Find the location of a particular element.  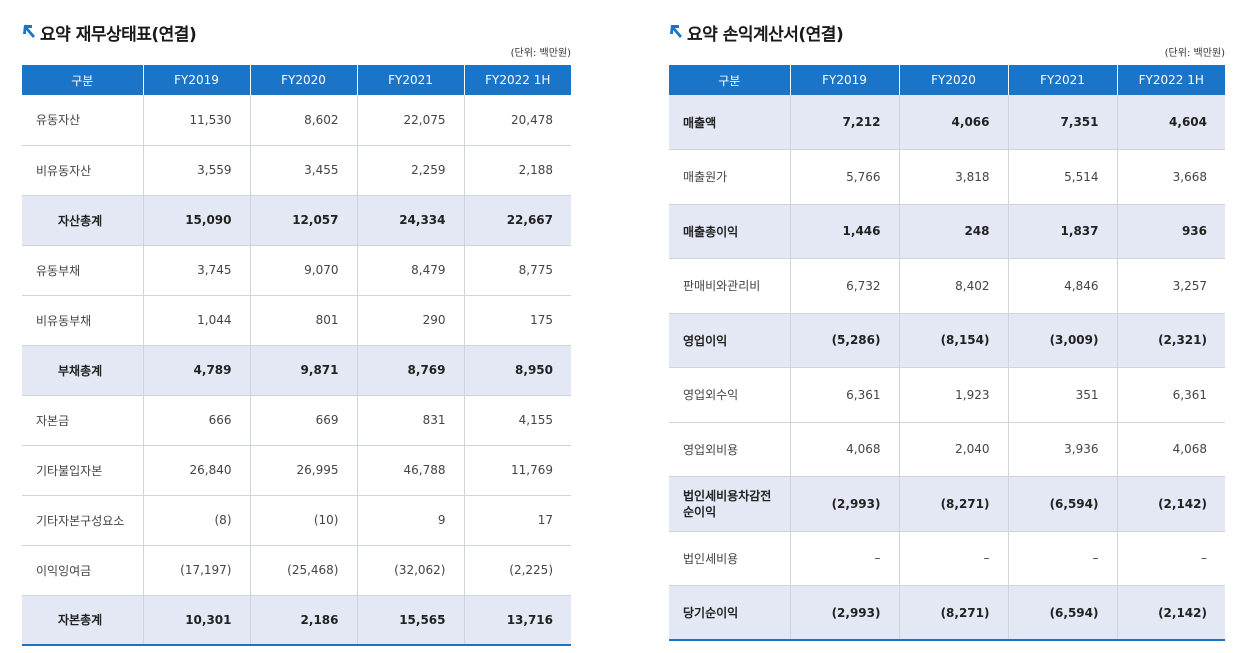

table-row: 매출액 7,212 4,066 7,351 4,604 is located at coordinates (947, 122).